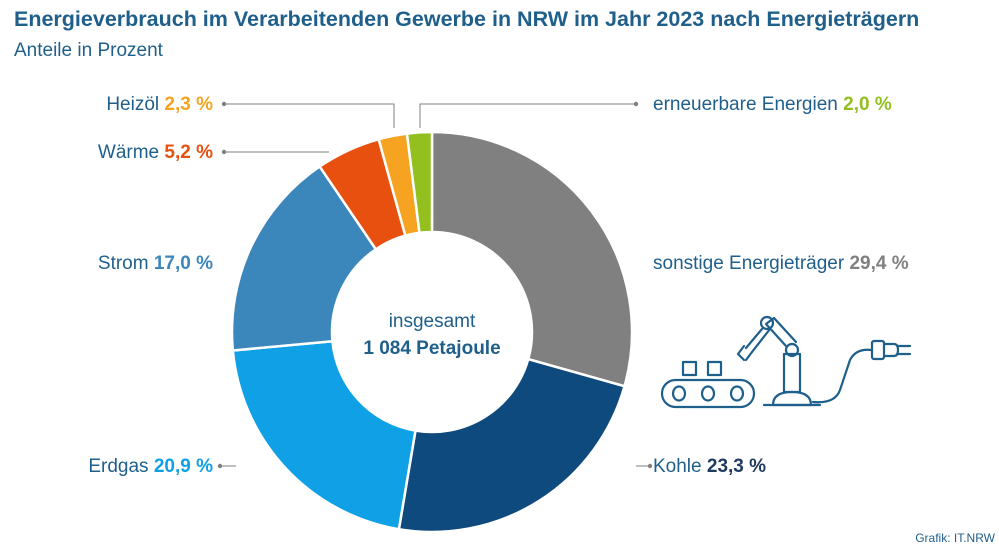 The image size is (999, 551). Describe the element at coordinates (224, 104) in the screenshot. I see `leader-dot-heizoel` at that location.